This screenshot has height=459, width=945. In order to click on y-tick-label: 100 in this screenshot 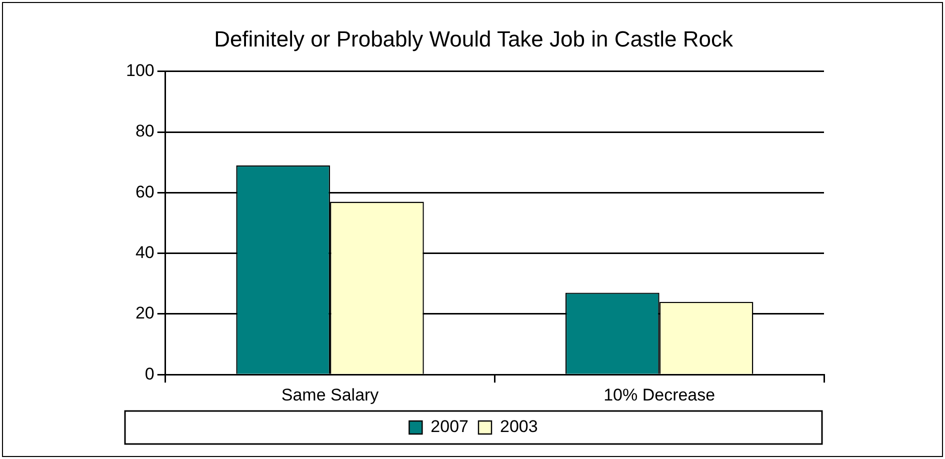, I will do `click(140, 70)`.